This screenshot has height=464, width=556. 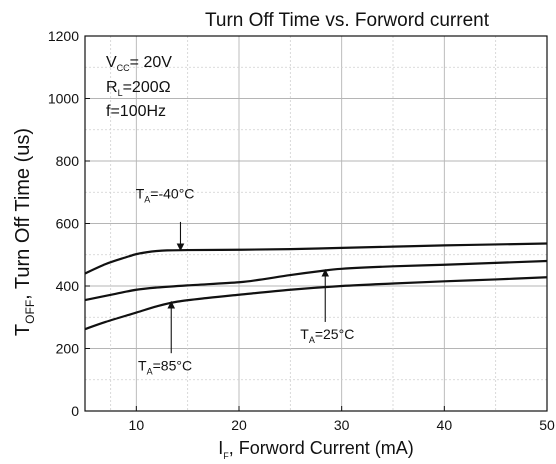 What do you see at coordinates (316, 449) in the screenshot?
I see `x-axis-label: IF, Forword Current (mA)` at bounding box center [316, 449].